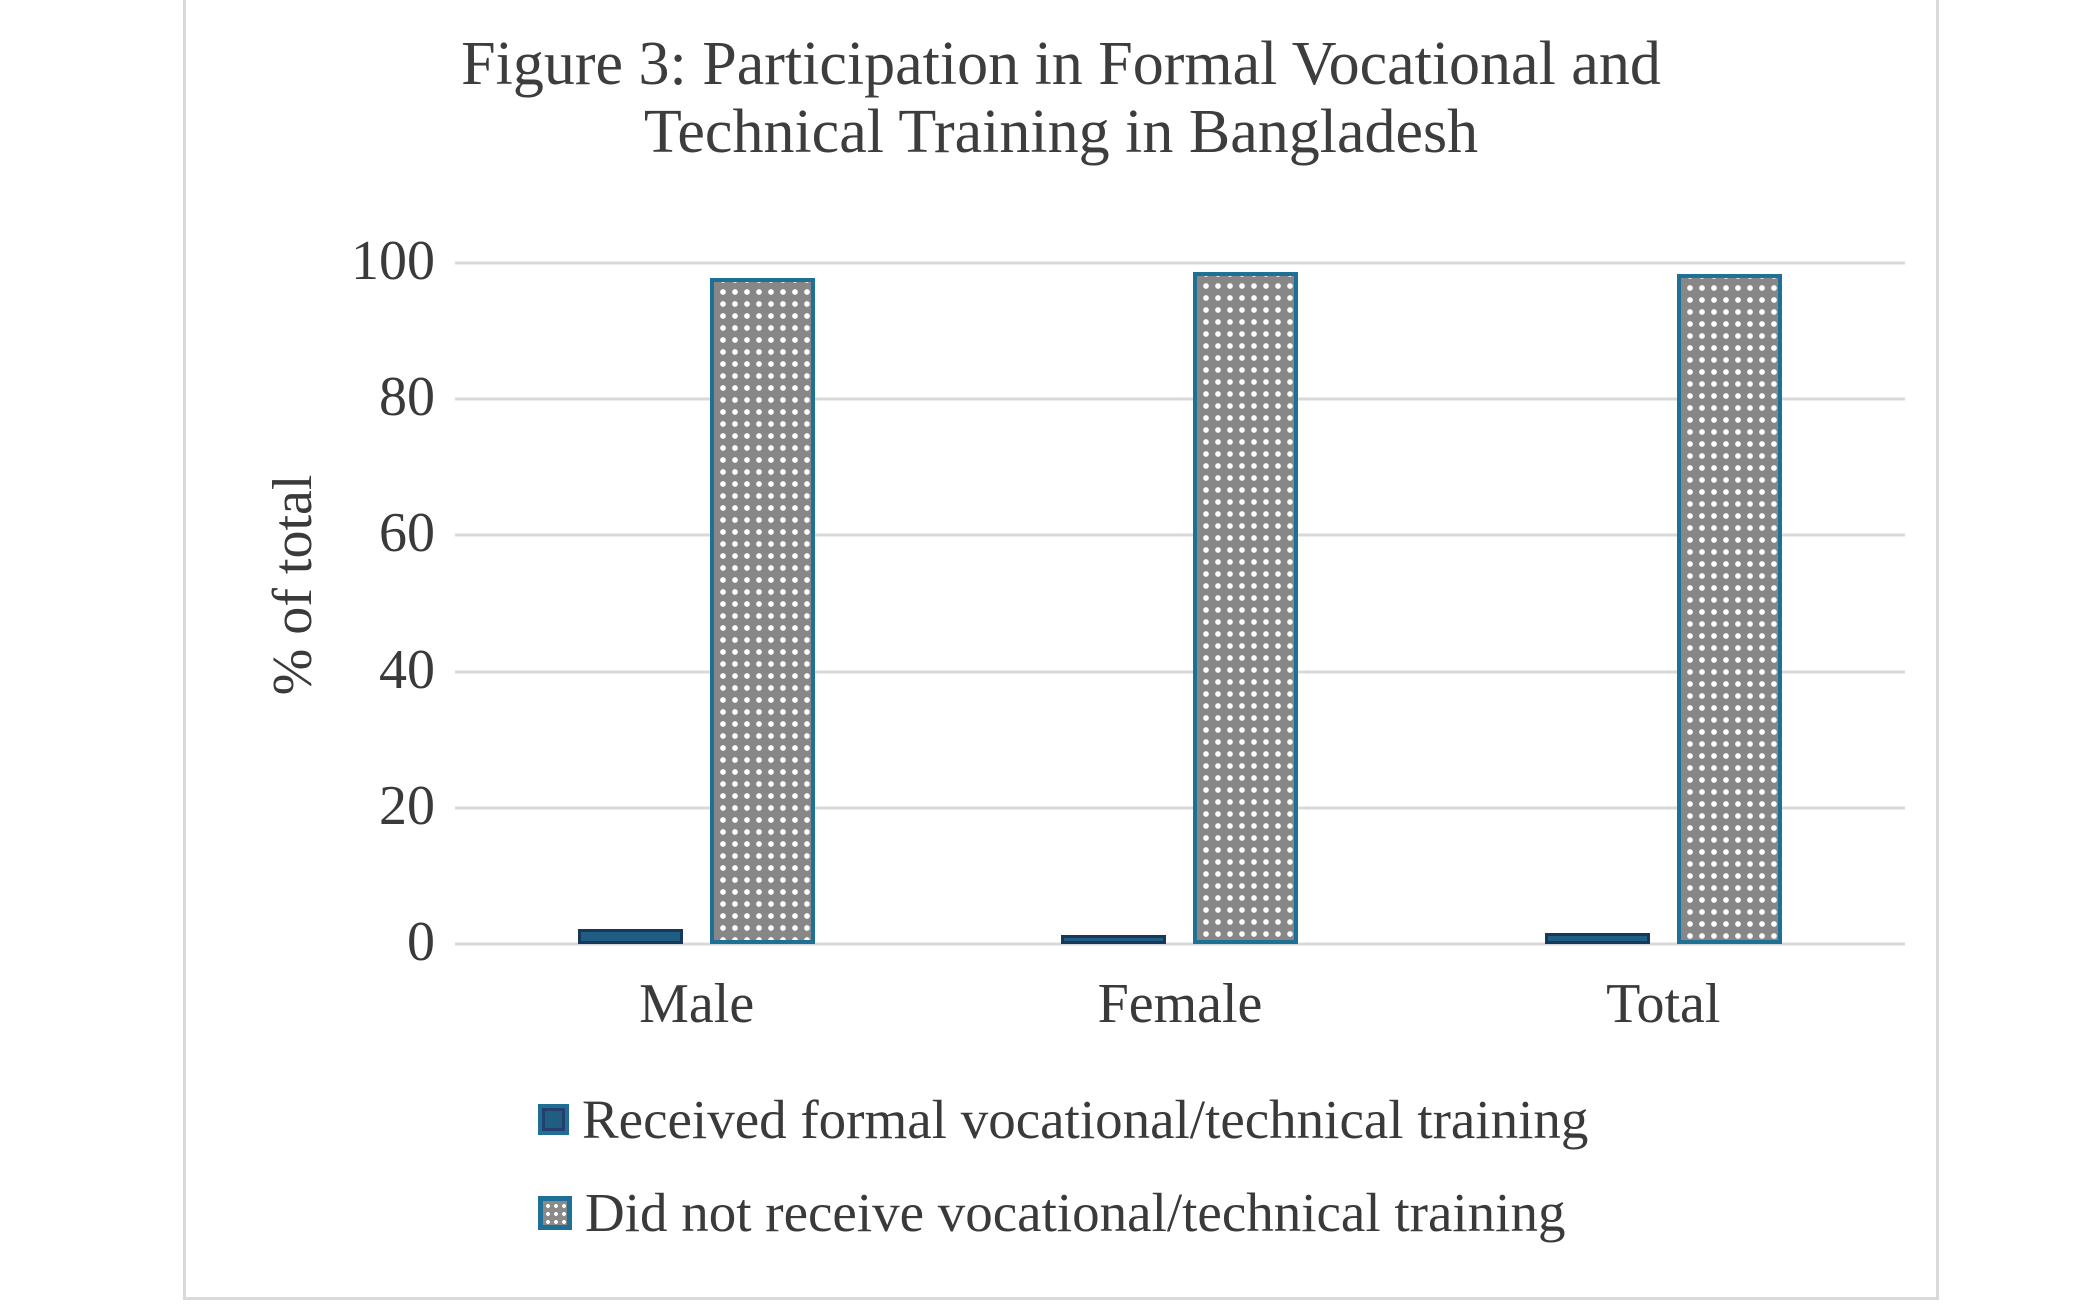 The height and width of the screenshot is (1309, 2100). I want to click on y-axis-ticks: 0 20 40 60 80 100, so click(332, 601).